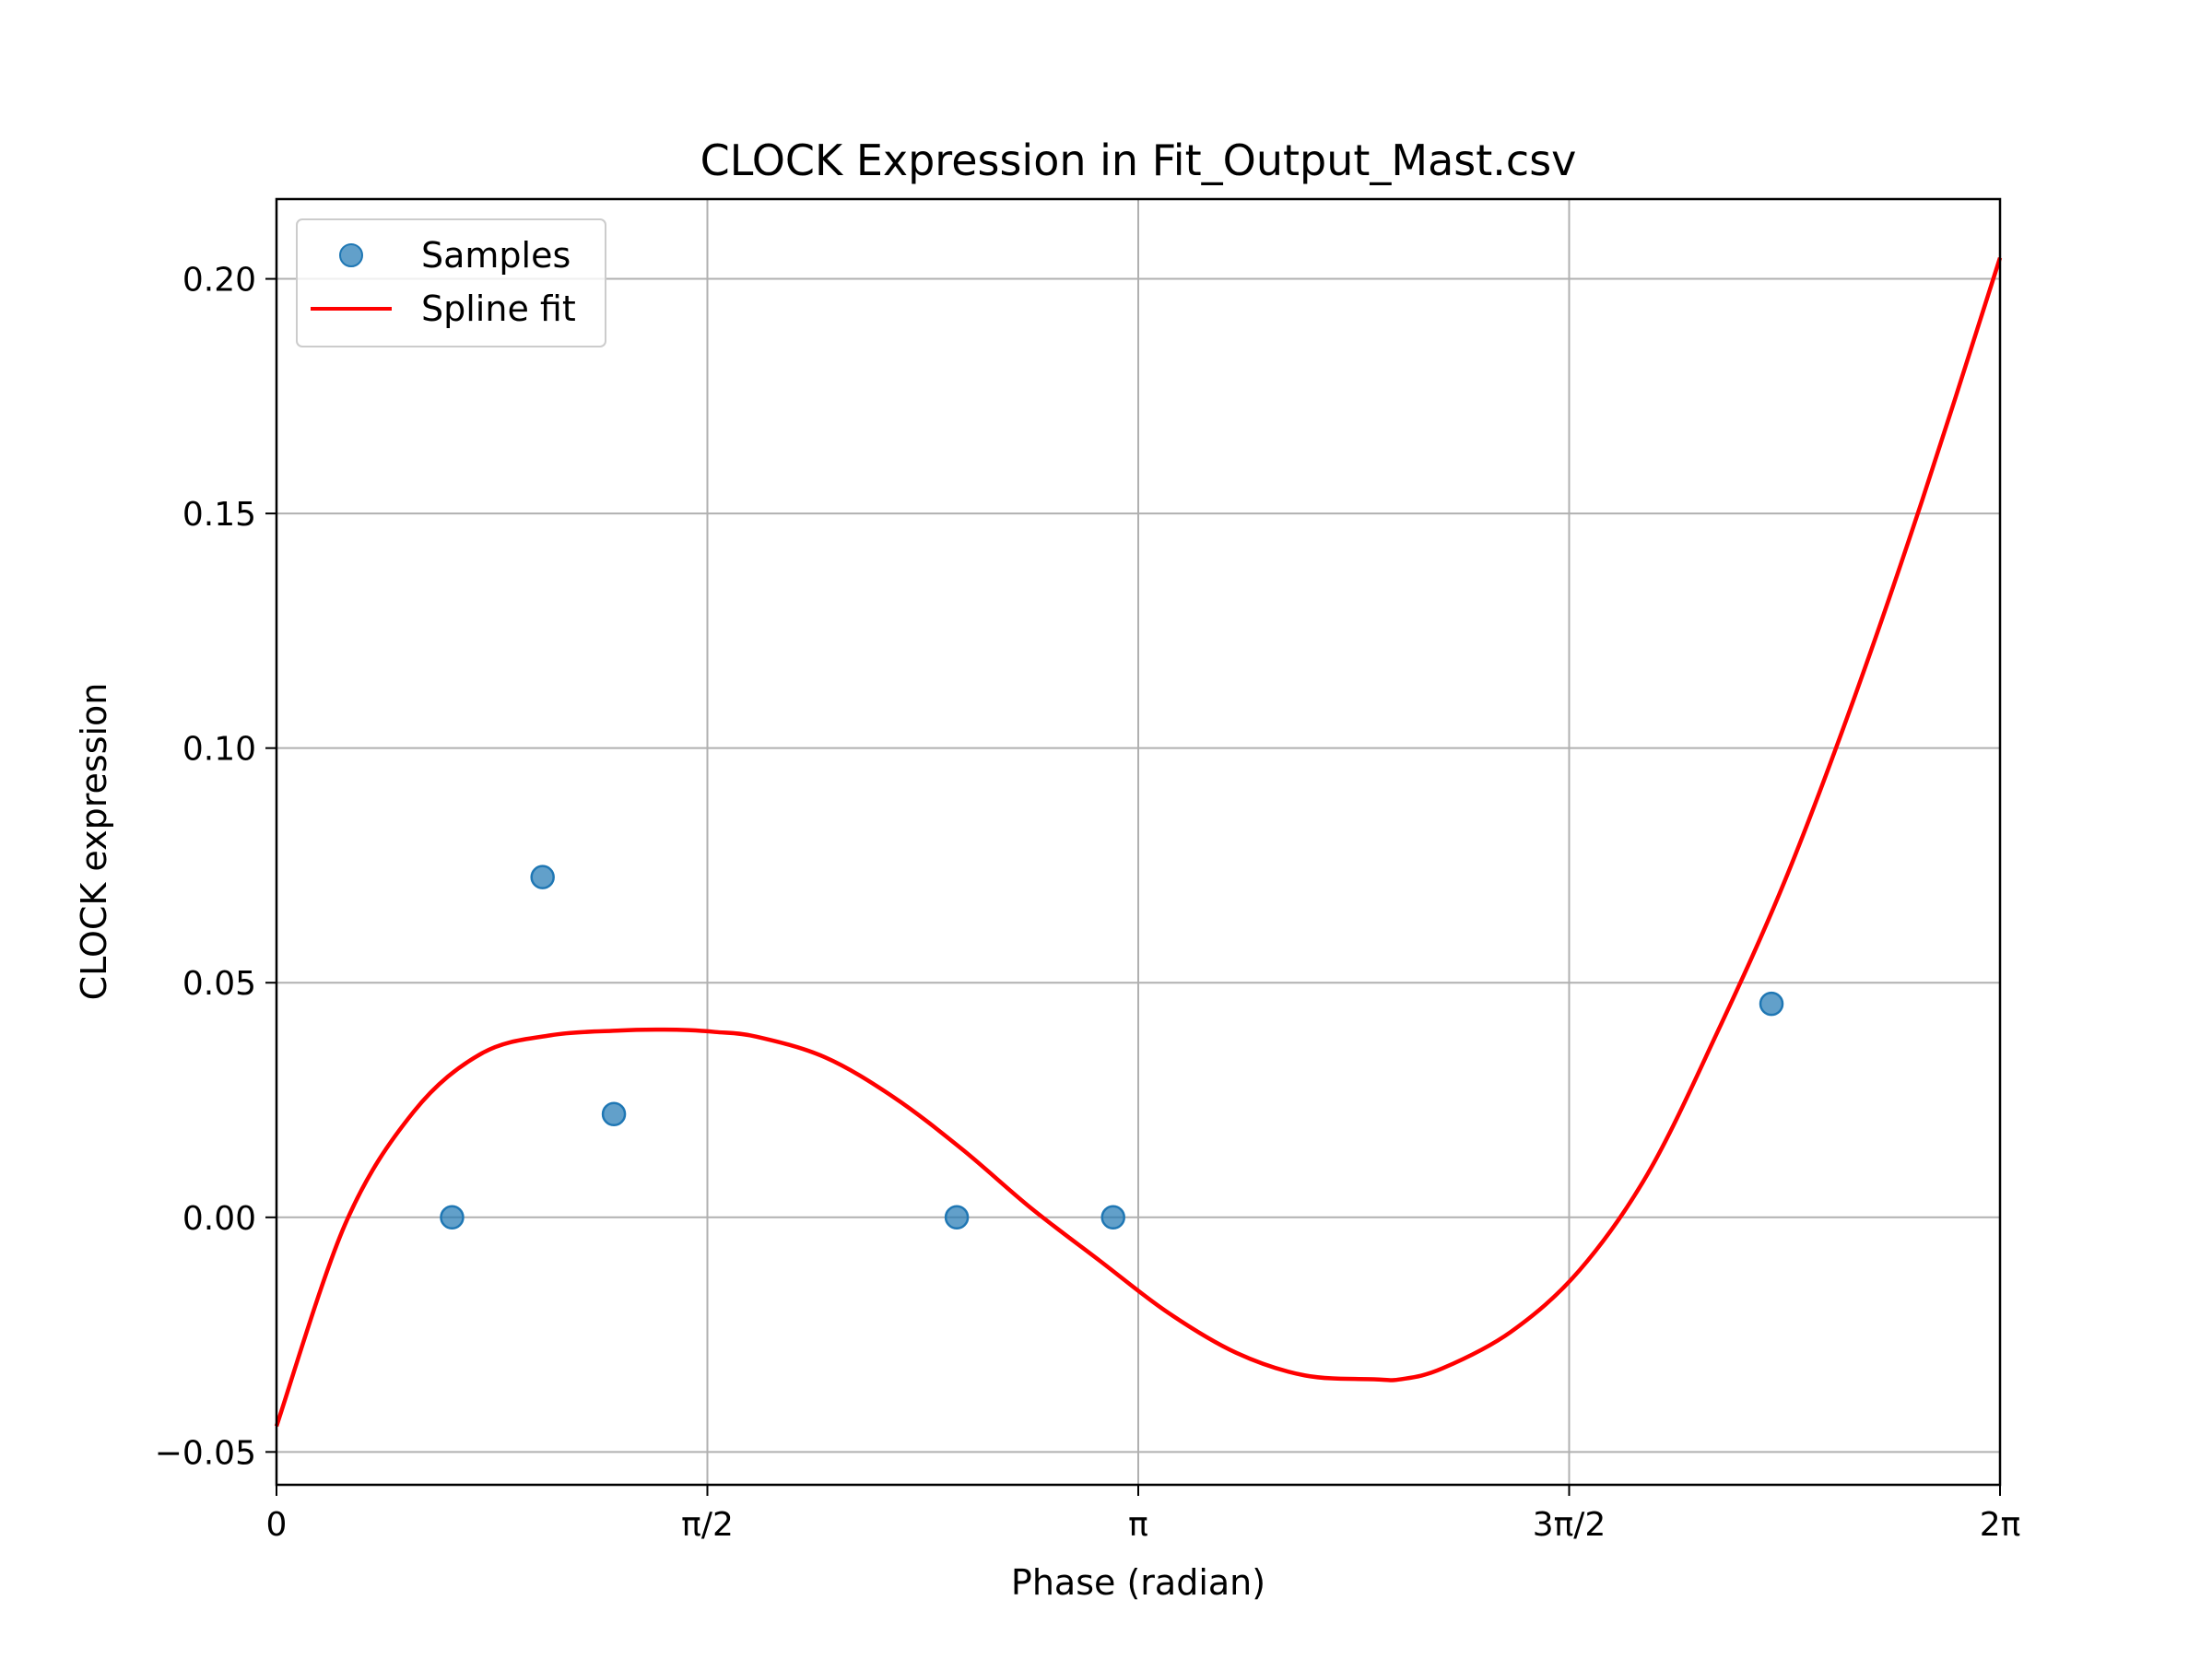 This screenshot has height=1659, width=2212. Describe the element at coordinates (205, 1453) in the screenshot. I see `y-tick-label: −0.05` at that location.